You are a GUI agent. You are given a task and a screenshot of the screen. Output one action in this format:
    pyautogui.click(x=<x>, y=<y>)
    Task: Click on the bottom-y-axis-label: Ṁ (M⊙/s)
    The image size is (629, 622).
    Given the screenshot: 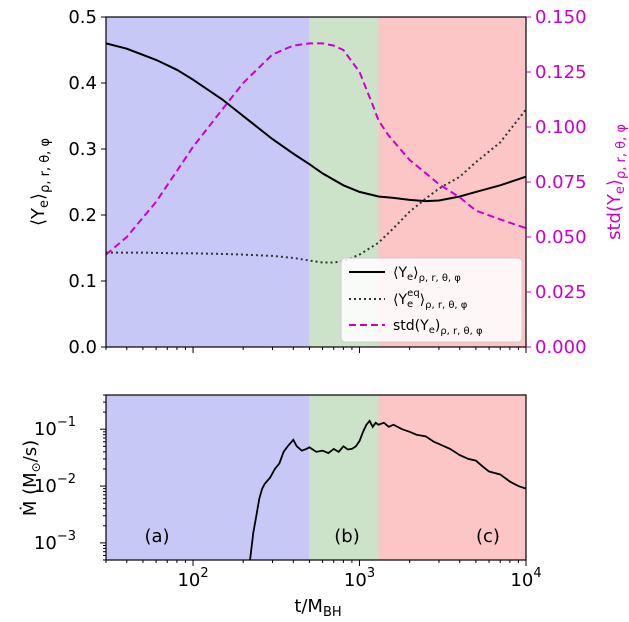 What is the action you would take?
    pyautogui.click(x=31, y=478)
    